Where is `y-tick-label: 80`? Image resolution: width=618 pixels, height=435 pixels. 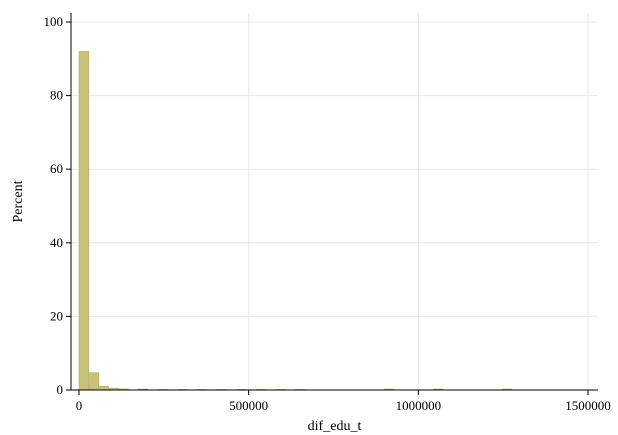
y-tick-label: 80 is located at coordinates (56, 95).